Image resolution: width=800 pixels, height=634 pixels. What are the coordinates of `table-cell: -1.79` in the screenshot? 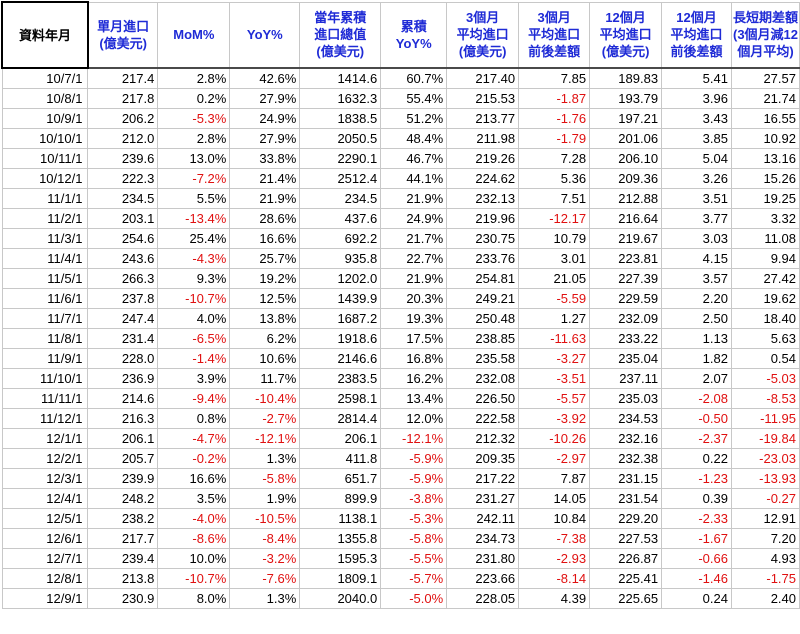 It's located at (554, 138).